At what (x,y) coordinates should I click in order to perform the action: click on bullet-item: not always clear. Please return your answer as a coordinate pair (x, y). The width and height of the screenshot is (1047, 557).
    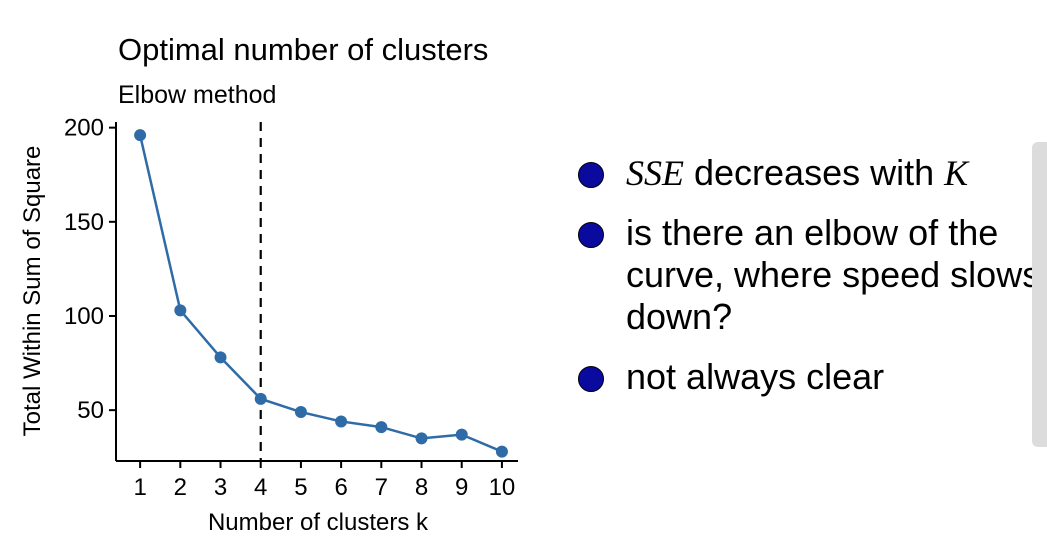
    Looking at the image, I should click on (810, 377).